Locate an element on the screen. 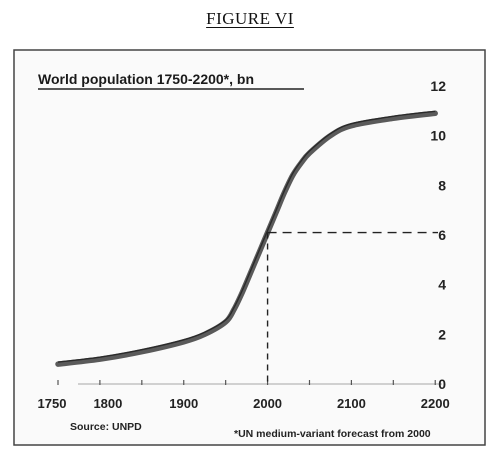 Image resolution: width=500 pixels, height=464 pixels. source-note: Source: UNPD is located at coordinates (106, 427).